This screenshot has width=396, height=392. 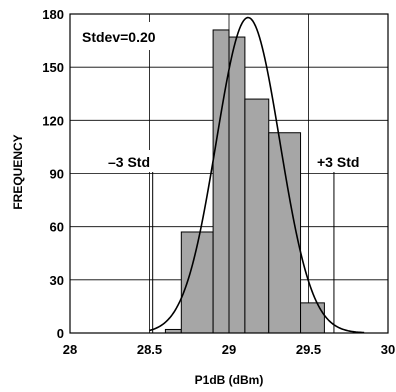 What do you see at coordinates (70, 349) in the screenshot?
I see `x-tick-label: 28` at bounding box center [70, 349].